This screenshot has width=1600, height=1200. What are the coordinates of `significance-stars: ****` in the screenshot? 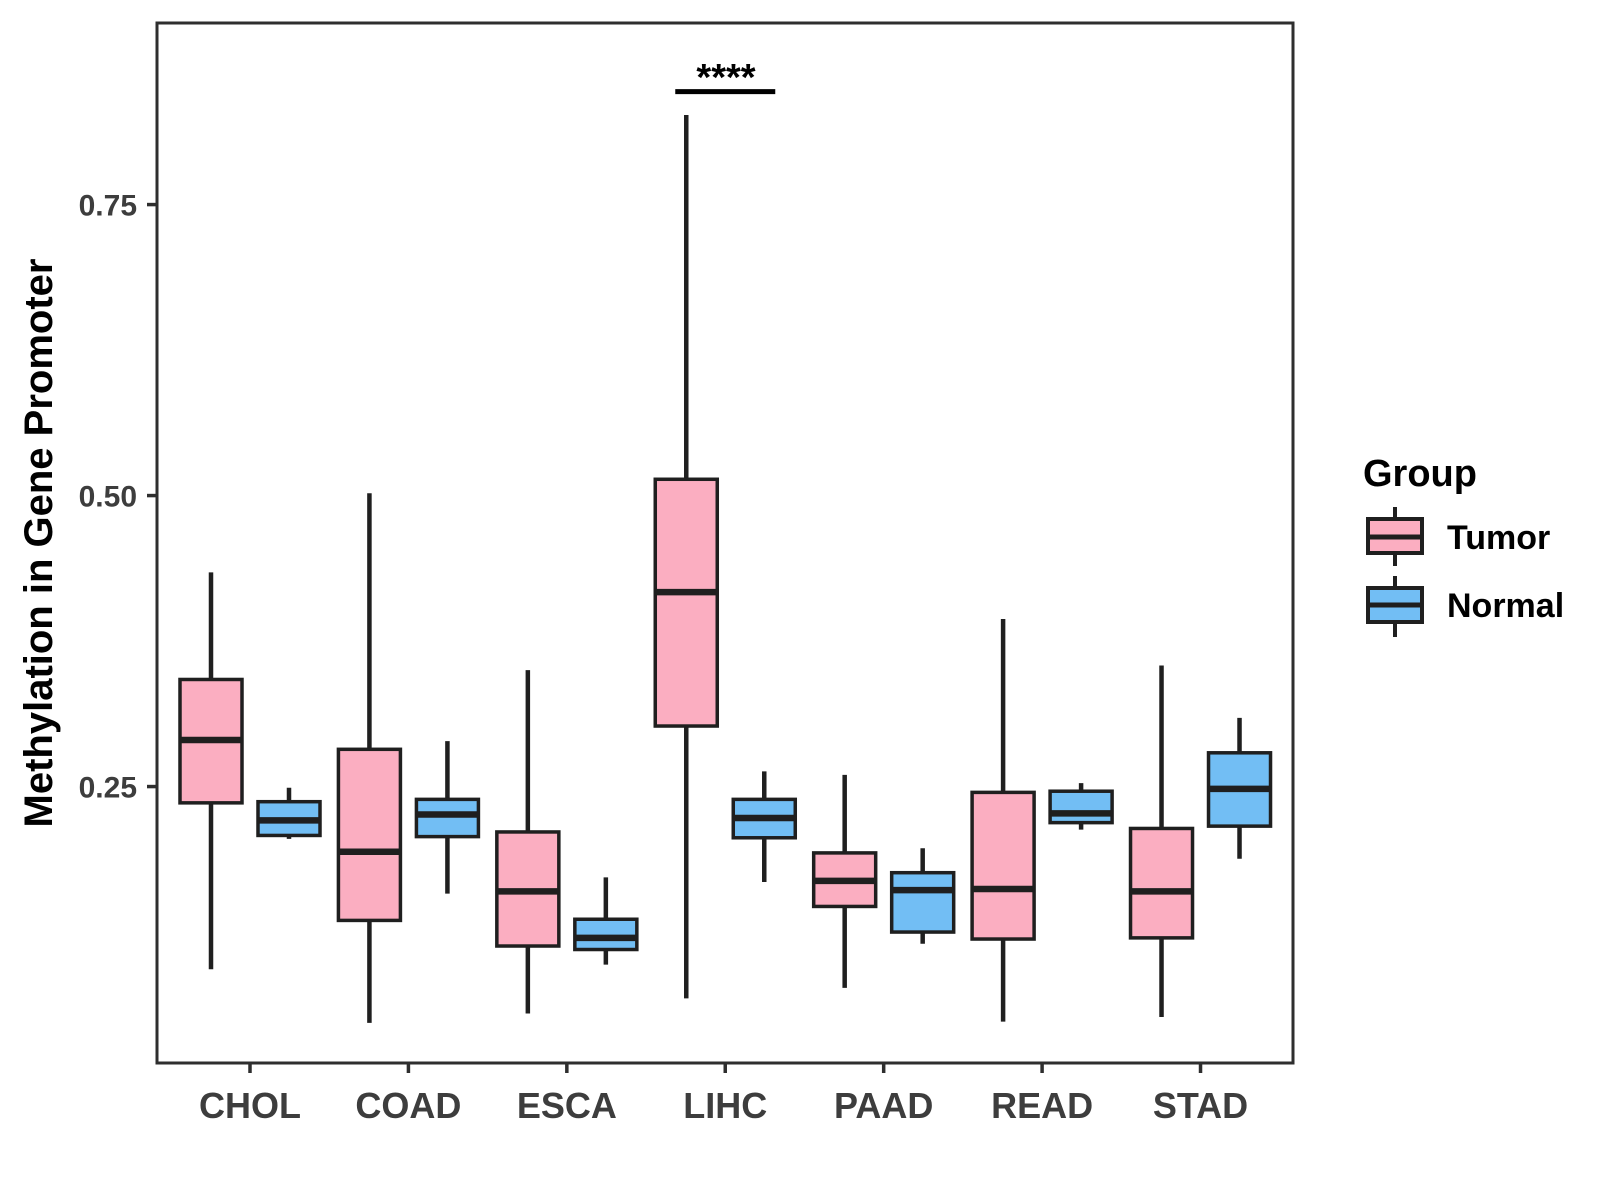 It's located at (725, 78).